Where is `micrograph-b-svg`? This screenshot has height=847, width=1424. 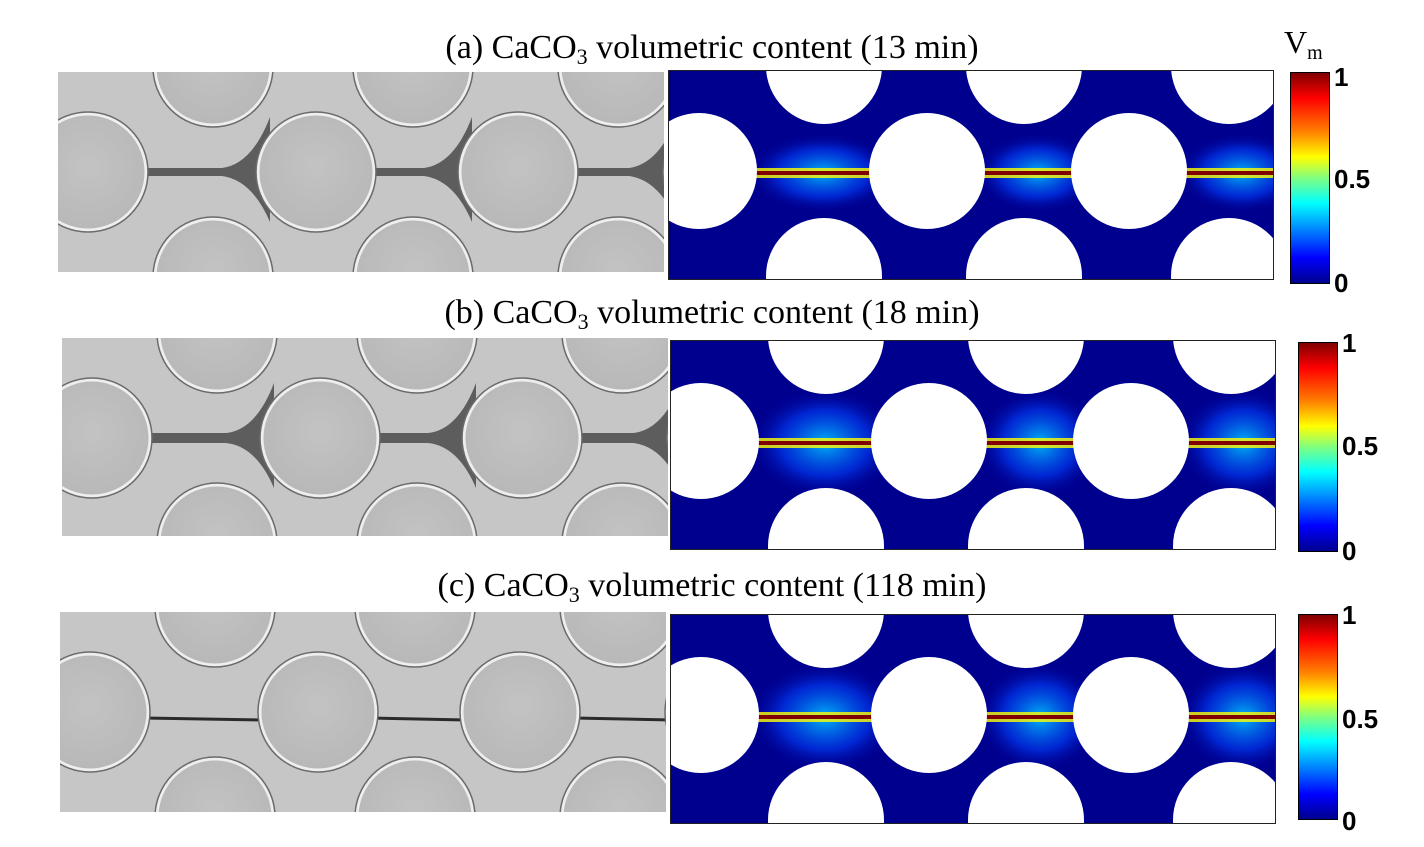 micrograph-b-svg is located at coordinates (365, 437).